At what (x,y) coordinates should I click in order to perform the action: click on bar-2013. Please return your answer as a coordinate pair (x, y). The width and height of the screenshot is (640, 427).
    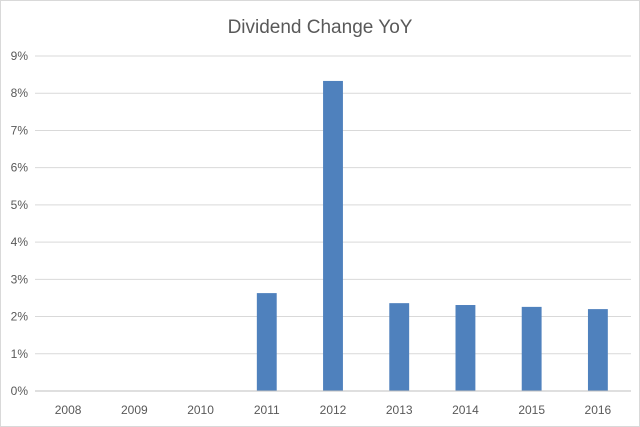
    Looking at the image, I should click on (399, 347).